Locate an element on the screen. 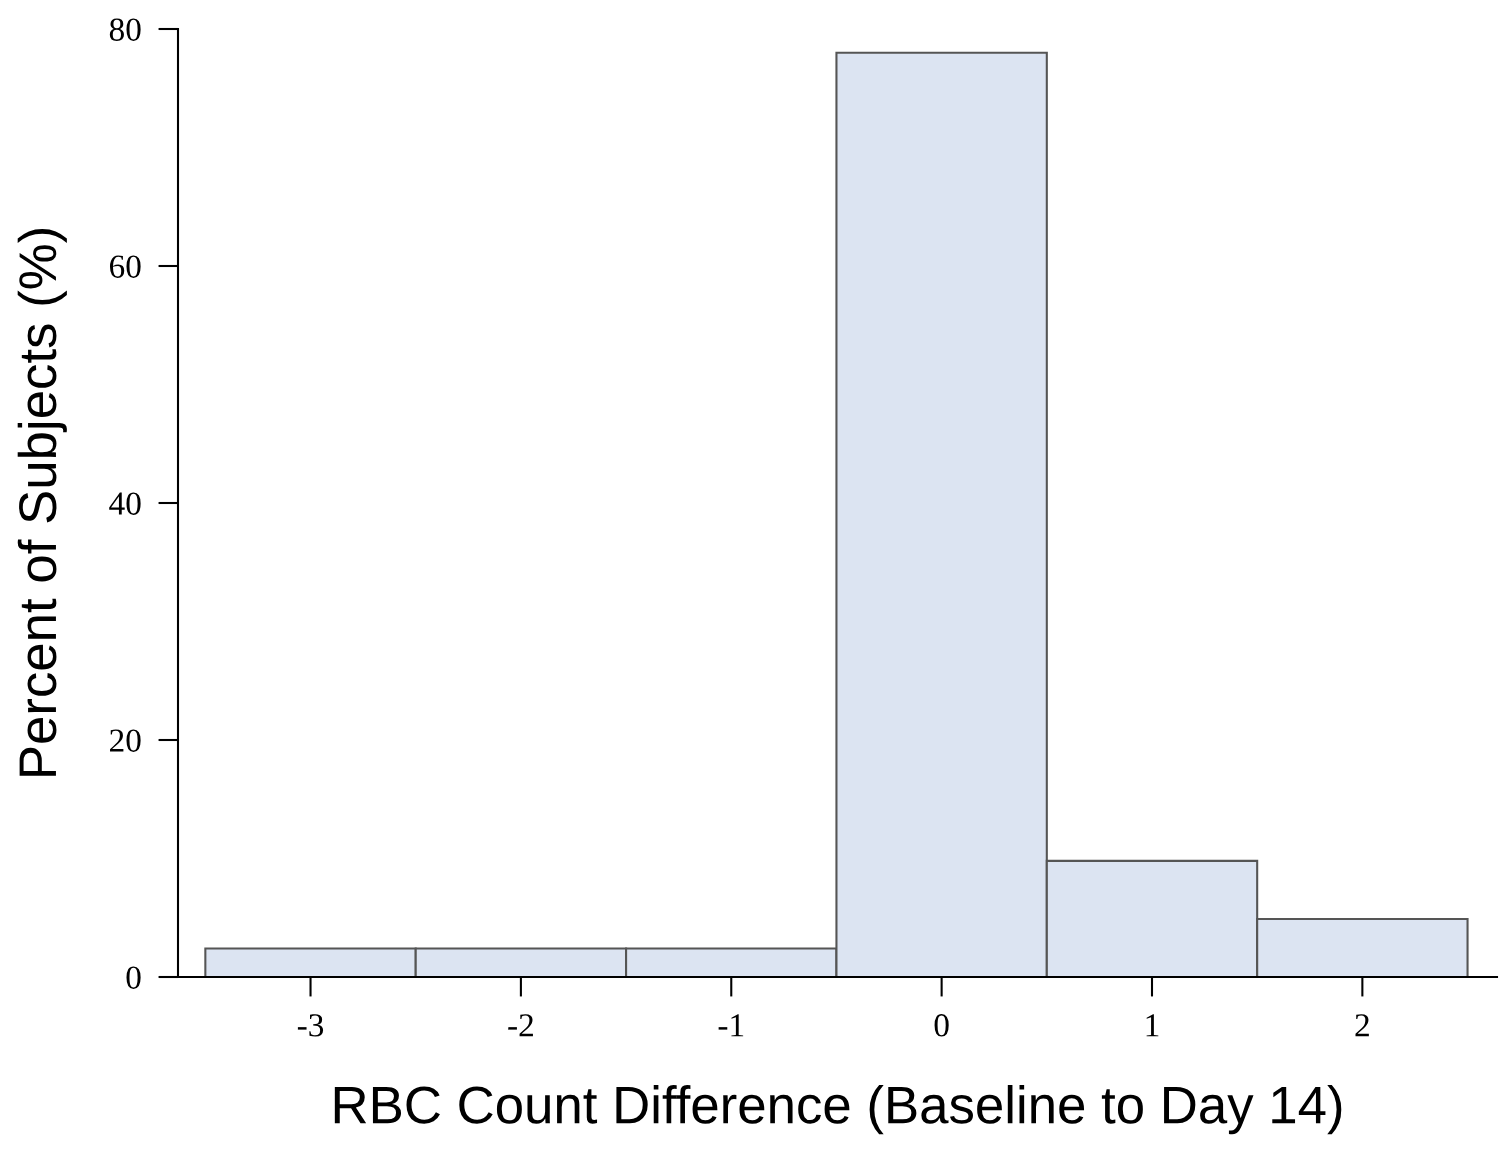 Image resolution: width=1504 pixels, height=1150 pixels. y-tick-label: 20 is located at coordinates (125, 740).